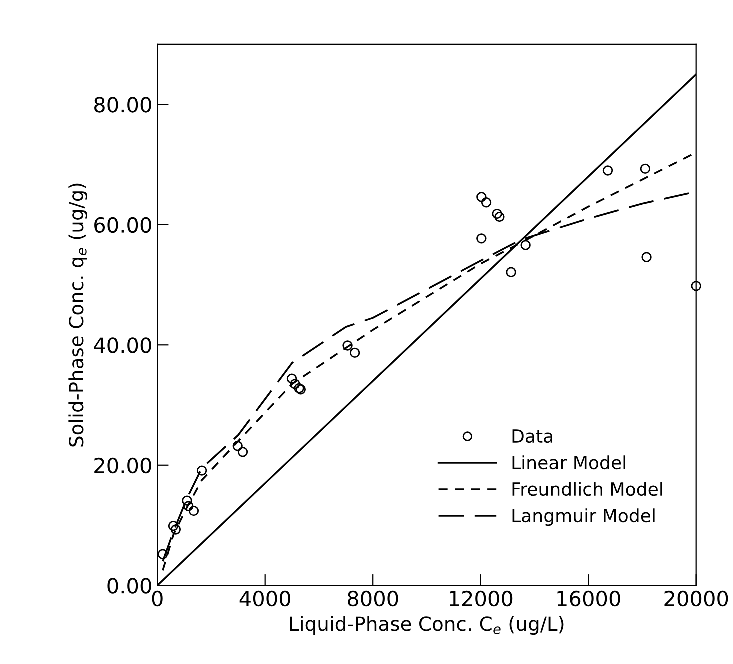  I want to click on x-axis-title: Liquid-Phase Conc. C$_{e}$ (ug/L), so click(427, 626).